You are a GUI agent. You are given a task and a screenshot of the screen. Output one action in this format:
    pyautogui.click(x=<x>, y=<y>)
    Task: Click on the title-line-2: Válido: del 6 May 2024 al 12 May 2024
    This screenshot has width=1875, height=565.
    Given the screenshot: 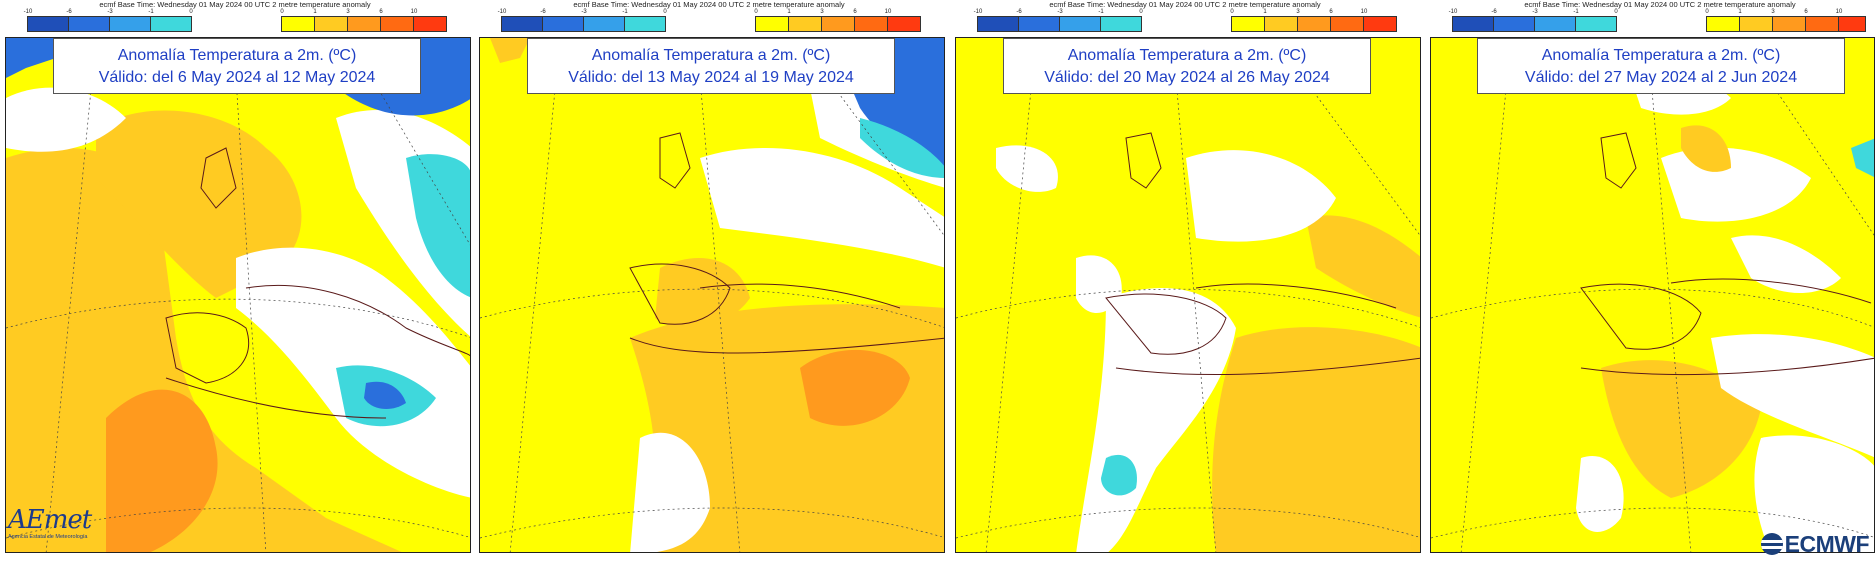 What is the action you would take?
    pyautogui.click(x=237, y=77)
    